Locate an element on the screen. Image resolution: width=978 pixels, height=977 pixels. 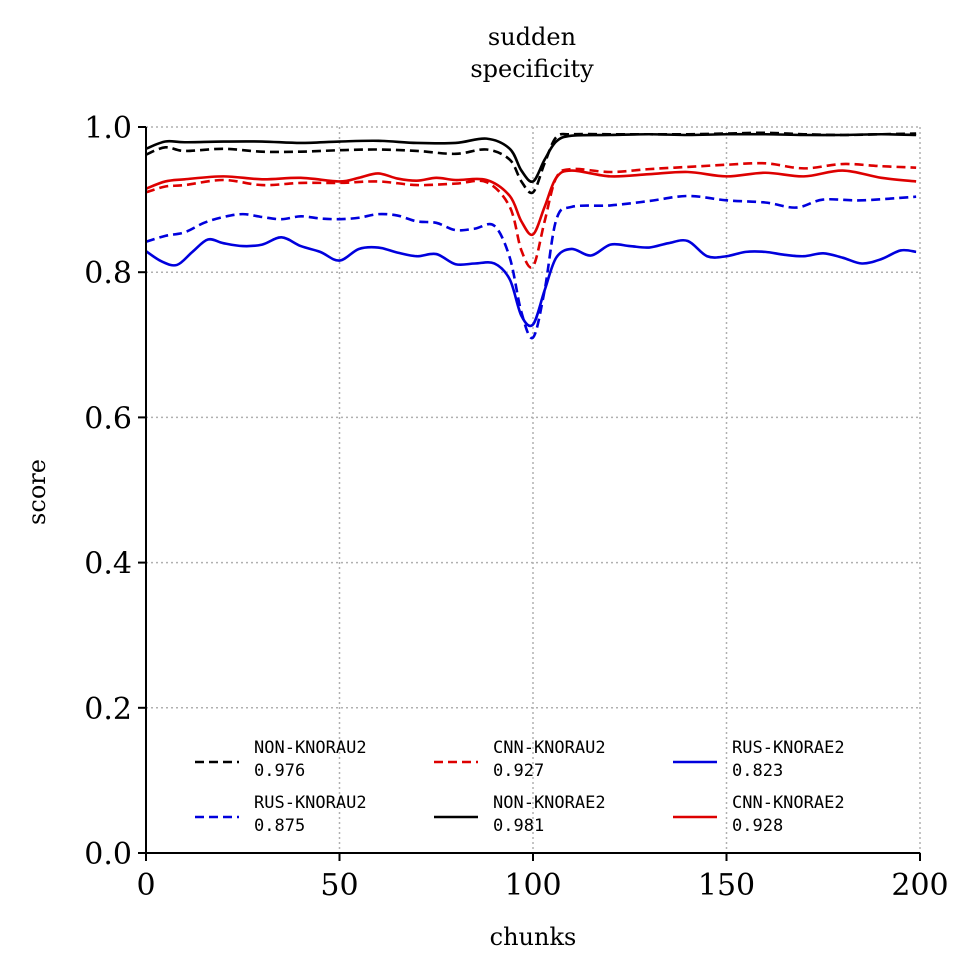
legend-label: RUS-KNORAE2 is located at coordinates (788, 748).